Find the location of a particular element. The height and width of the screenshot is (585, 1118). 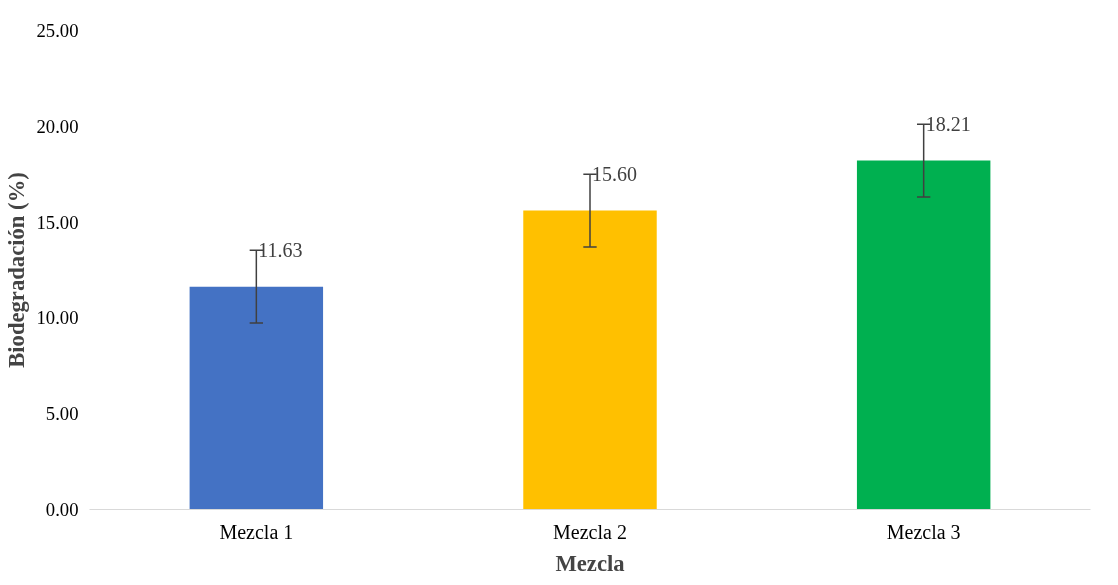

x-tick-label: Mezcla 3 is located at coordinates (923, 531).